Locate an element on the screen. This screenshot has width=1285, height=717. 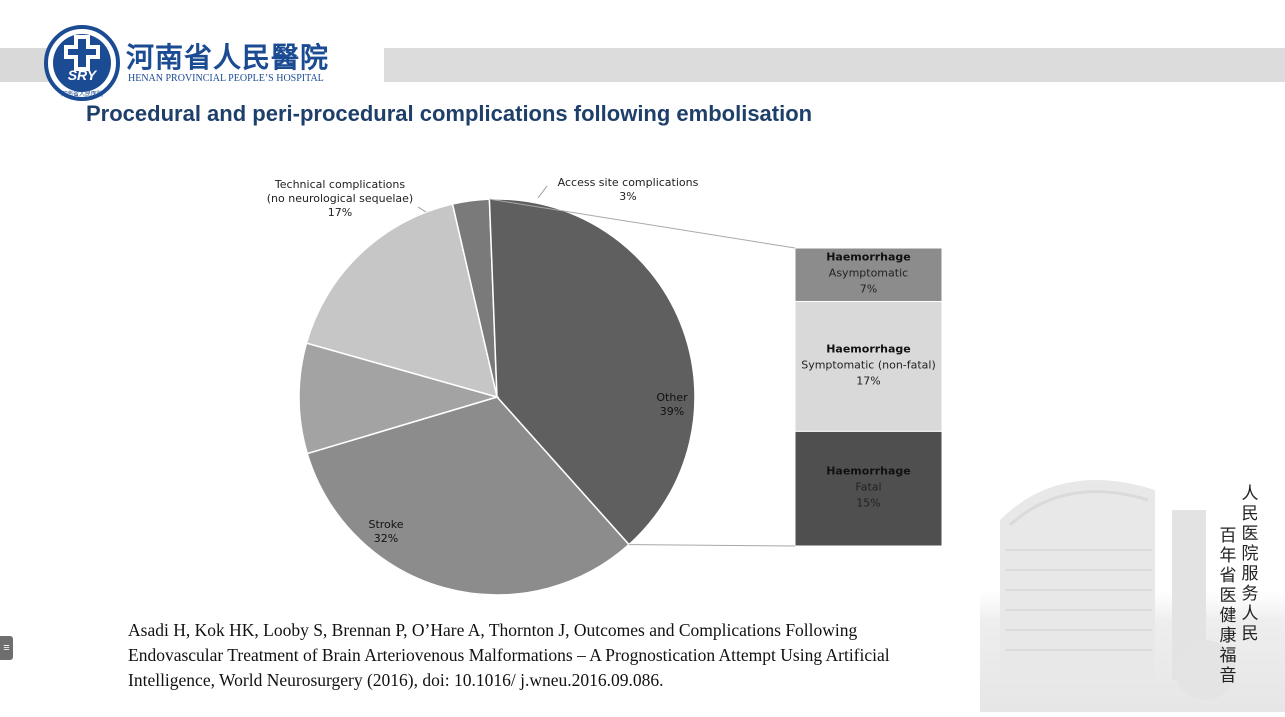
side-menu-tab: ≡ is located at coordinates (6, 648).